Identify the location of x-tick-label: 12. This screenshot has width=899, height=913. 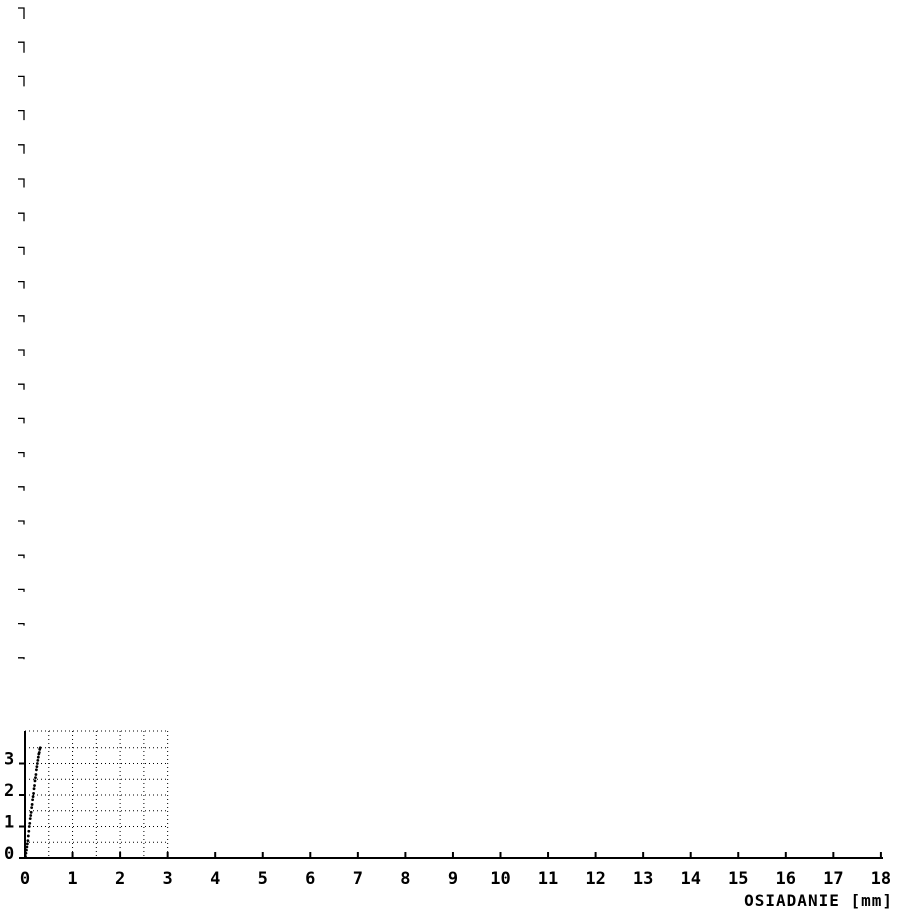
(595, 879).